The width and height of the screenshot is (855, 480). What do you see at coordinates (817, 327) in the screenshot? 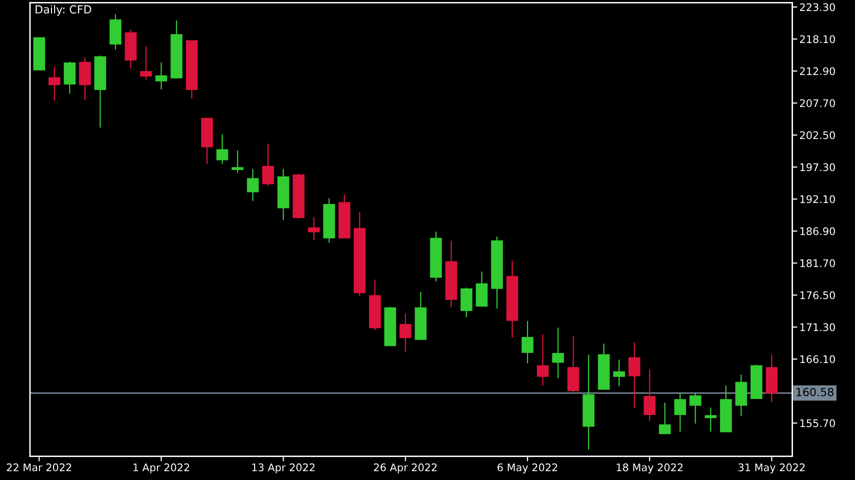
I see `y-tick-label: 171.30` at bounding box center [817, 327].